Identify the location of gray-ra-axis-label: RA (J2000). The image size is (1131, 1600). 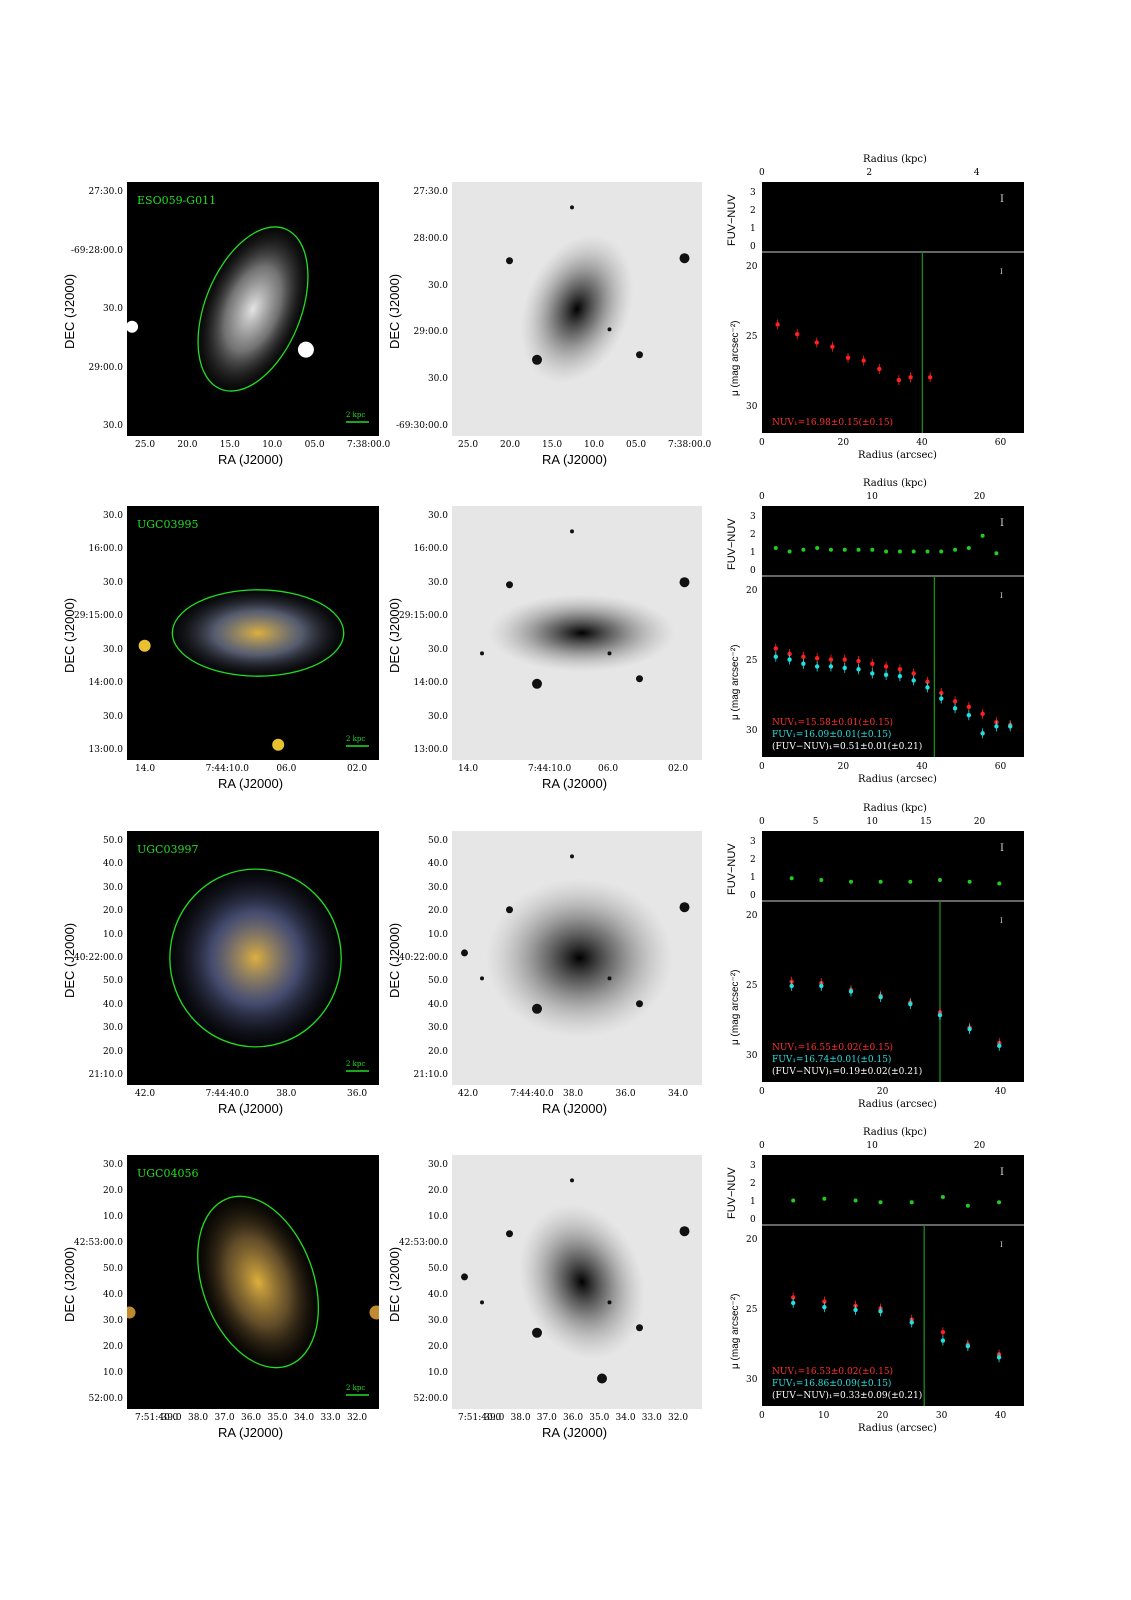
(575, 1432).